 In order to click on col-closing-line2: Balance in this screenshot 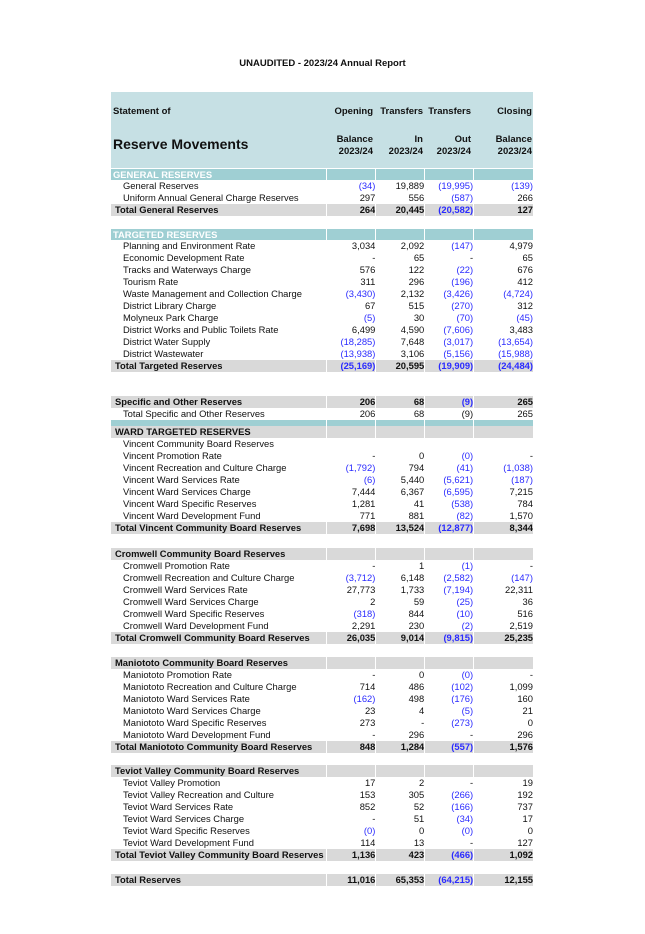, I will do `click(513, 139)`.